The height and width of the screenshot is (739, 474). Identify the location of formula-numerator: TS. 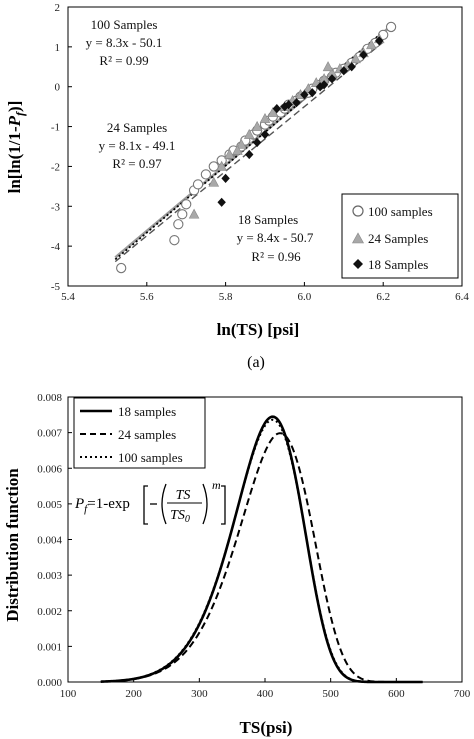
(183, 495).